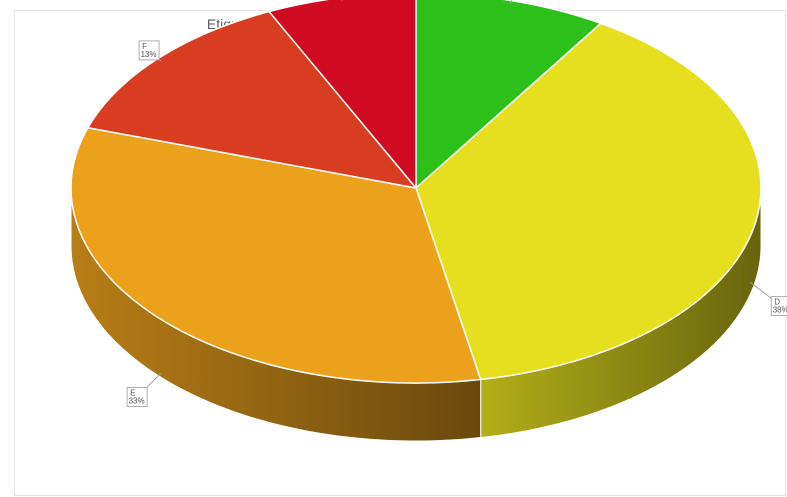  What do you see at coordinates (137, 401) in the screenshot?
I see `data-label-value-E: 33%` at bounding box center [137, 401].